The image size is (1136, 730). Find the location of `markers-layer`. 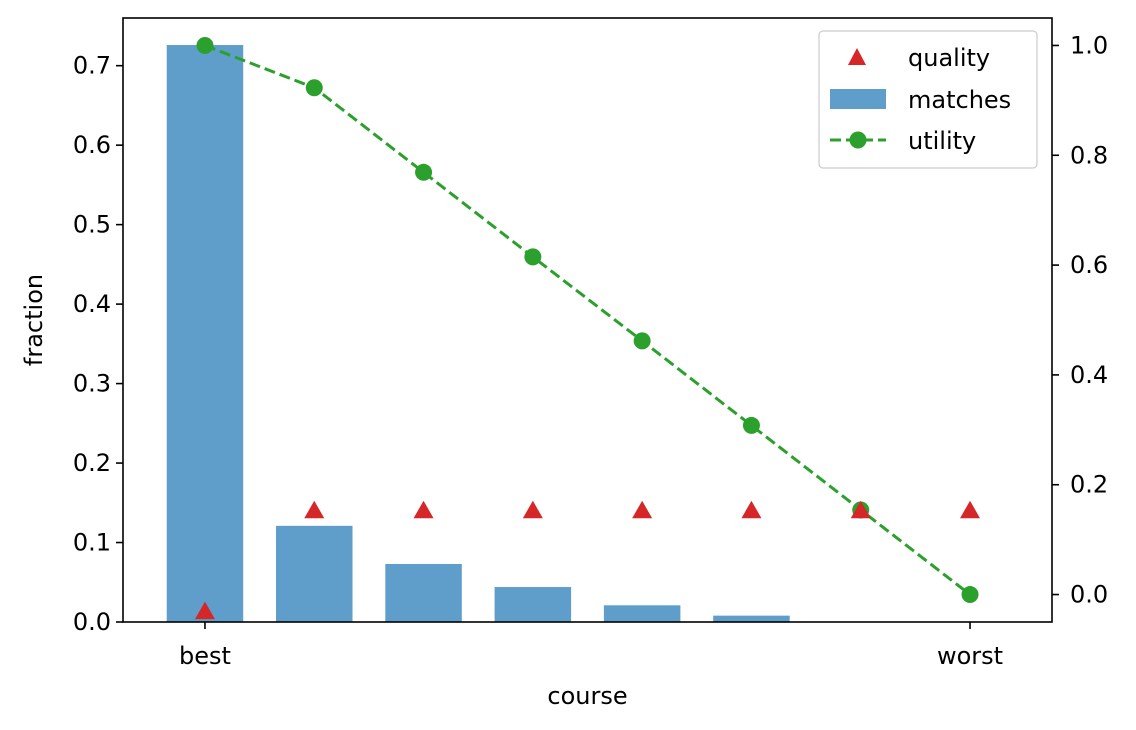

markers-layer is located at coordinates (587, 560).